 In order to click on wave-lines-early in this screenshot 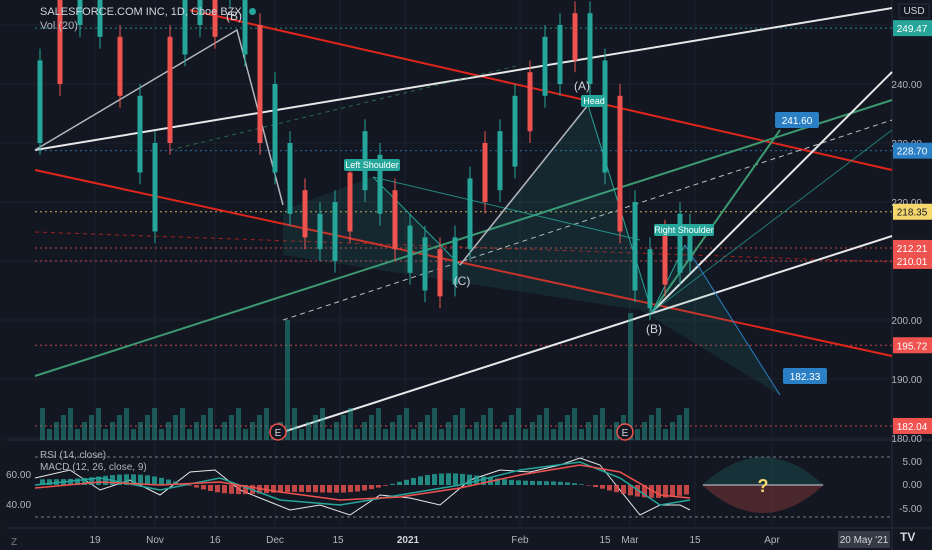, I will do `click(159, 117)`.